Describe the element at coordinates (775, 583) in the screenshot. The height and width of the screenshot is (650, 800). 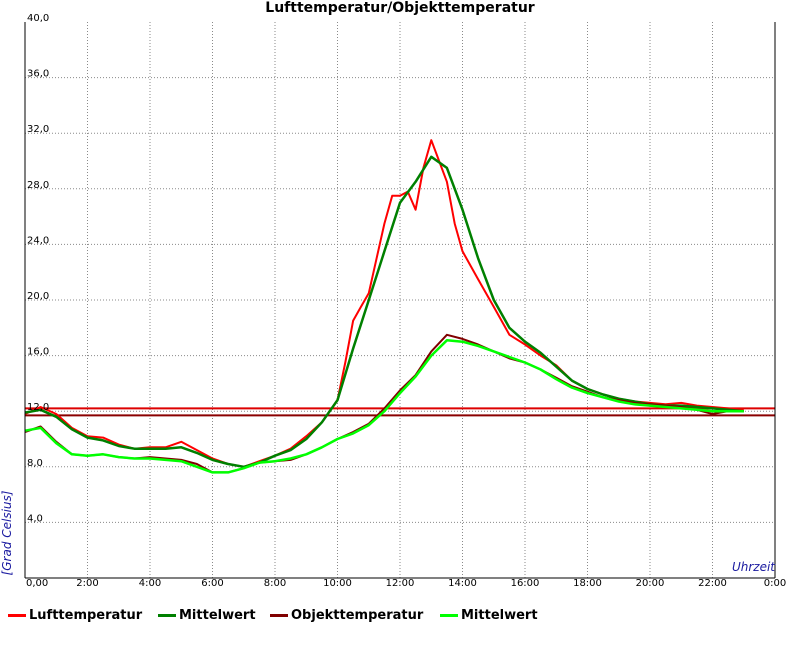
I see `x-tick-label: 0:00` at that location.